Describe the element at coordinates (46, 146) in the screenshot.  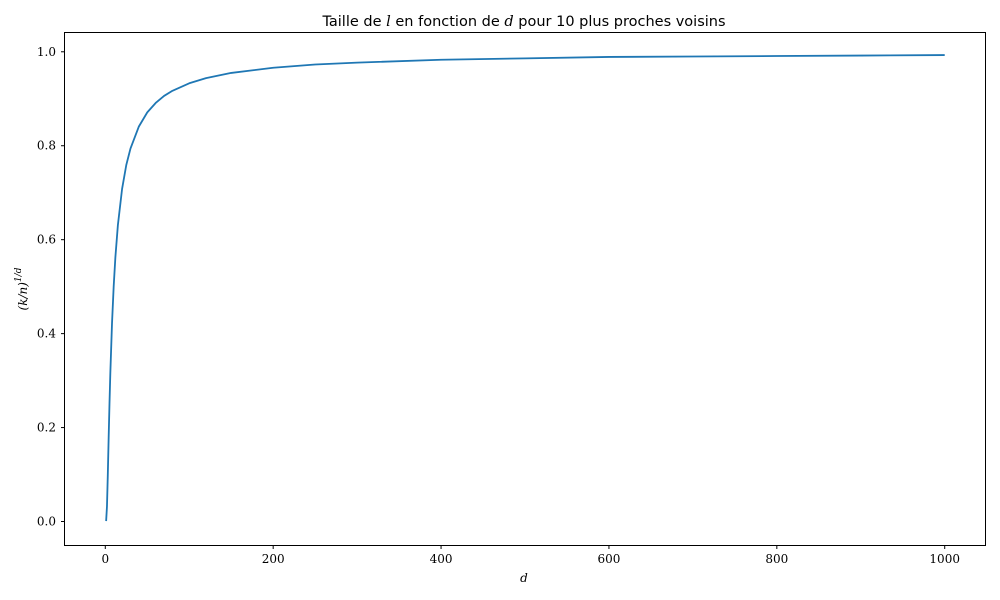
I see `y-tick-label: 0.8` at that location.